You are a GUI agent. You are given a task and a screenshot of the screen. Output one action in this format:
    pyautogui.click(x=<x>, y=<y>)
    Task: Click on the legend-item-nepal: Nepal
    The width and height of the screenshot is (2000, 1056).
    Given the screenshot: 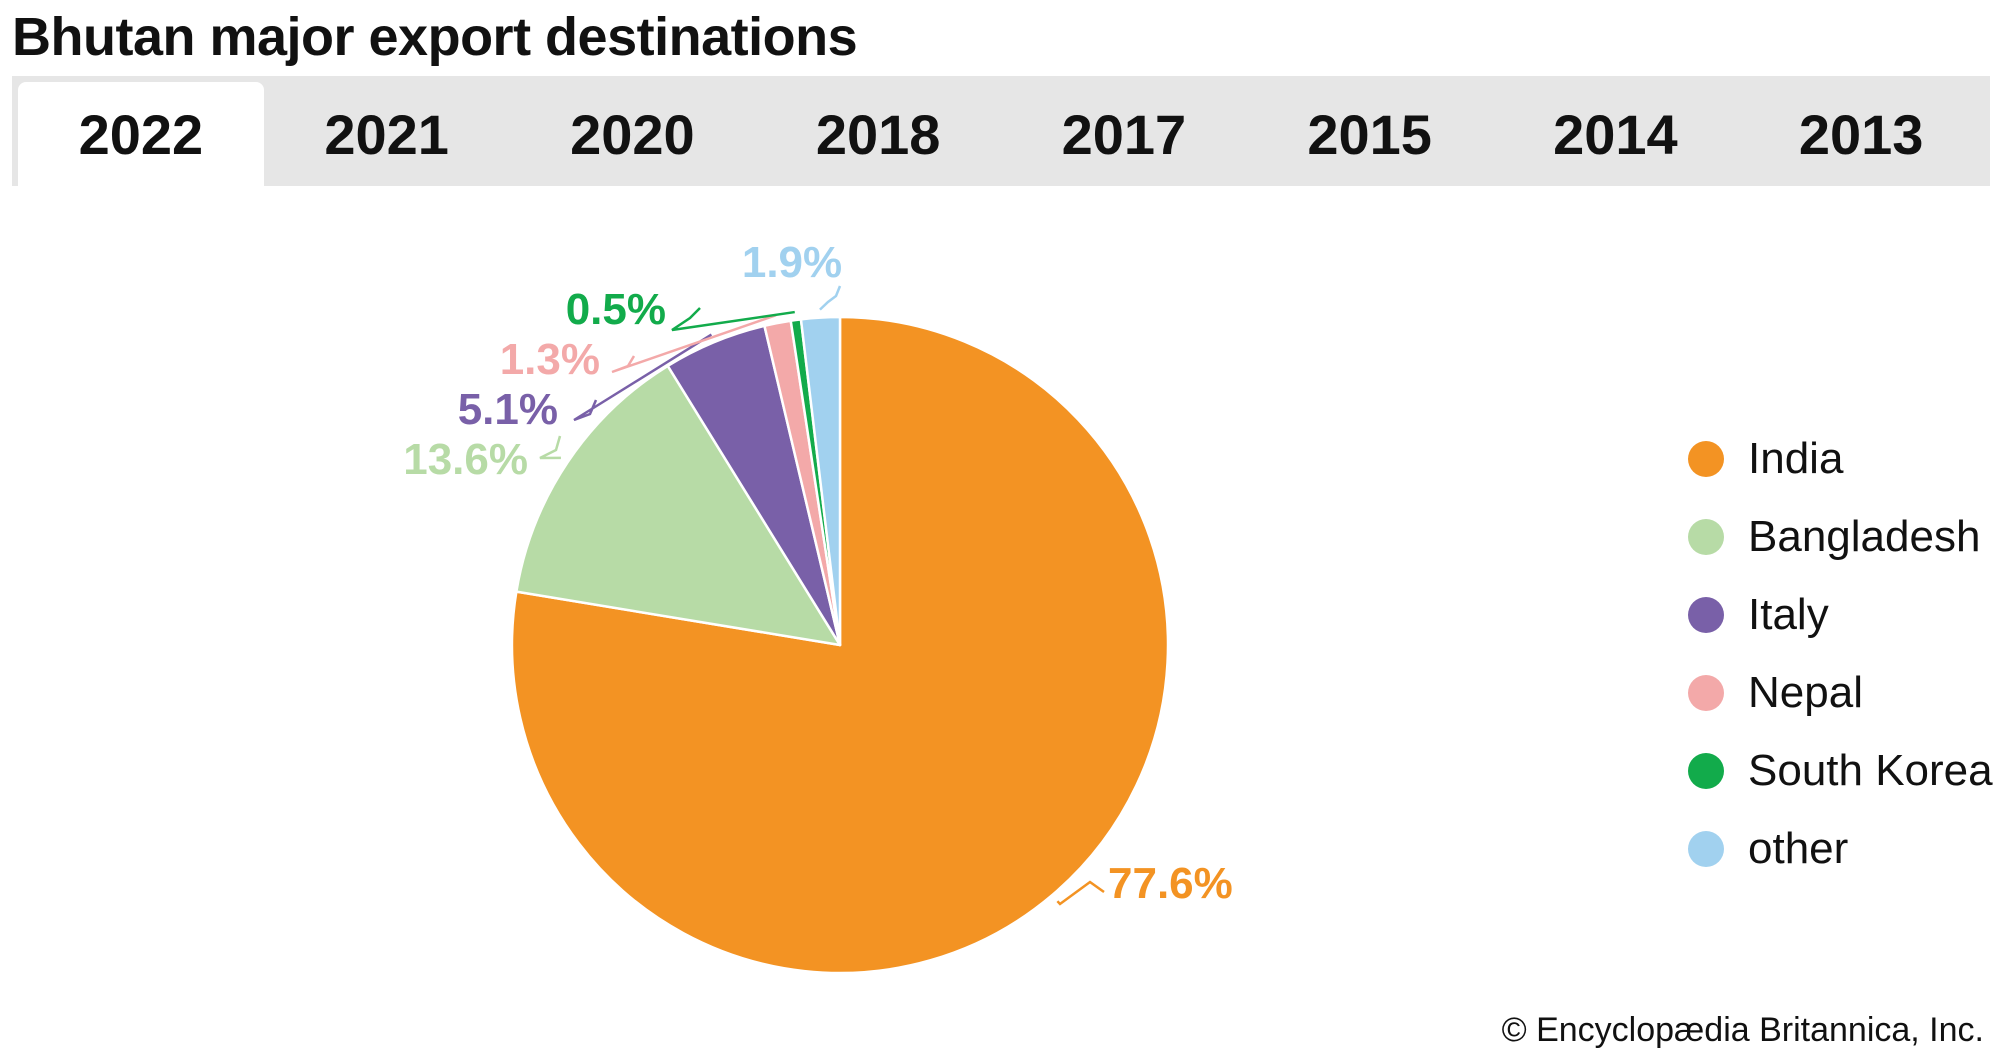 What is the action you would take?
    pyautogui.click(x=1840, y=693)
    